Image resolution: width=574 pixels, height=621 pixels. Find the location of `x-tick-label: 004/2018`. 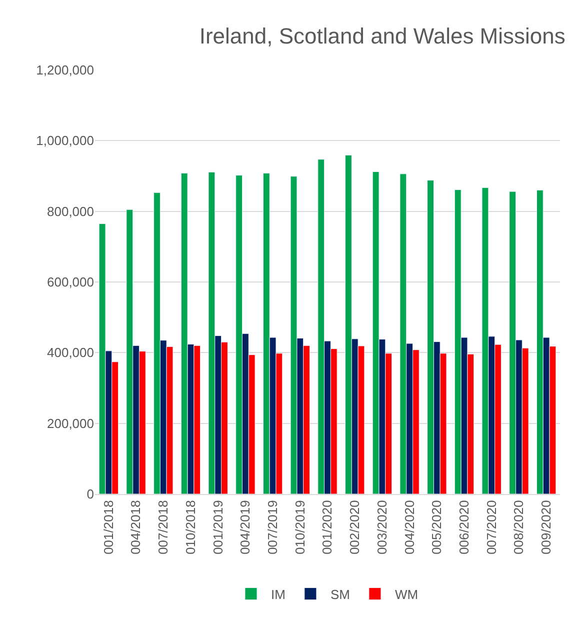

x-tick-label: 004/2018 is located at coordinates (136, 527).